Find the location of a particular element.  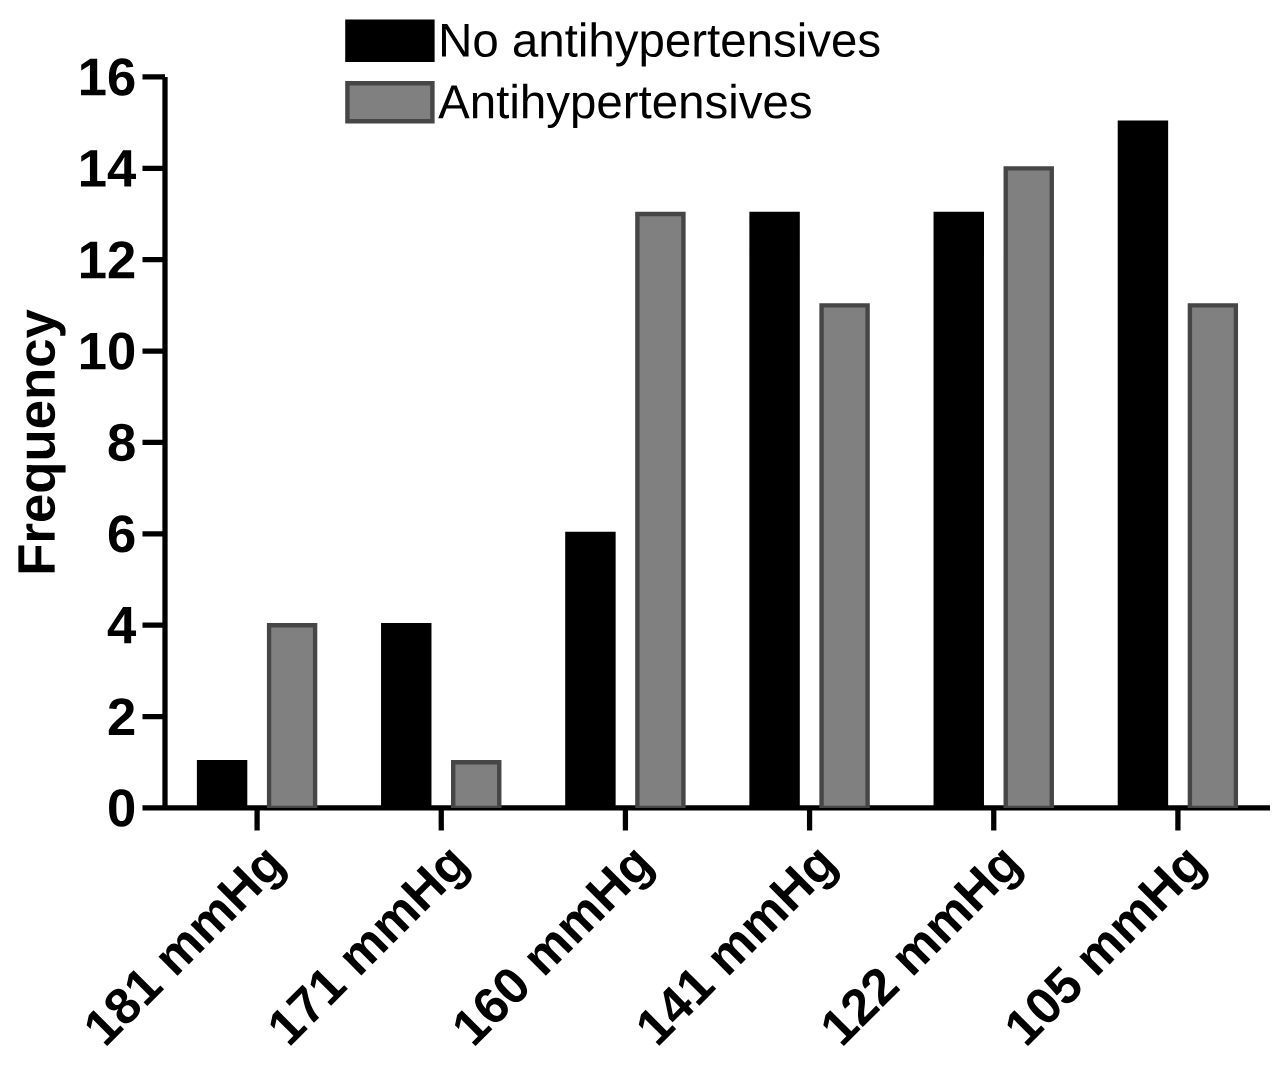

legend-label: Antihypertensives is located at coordinates (624, 105).